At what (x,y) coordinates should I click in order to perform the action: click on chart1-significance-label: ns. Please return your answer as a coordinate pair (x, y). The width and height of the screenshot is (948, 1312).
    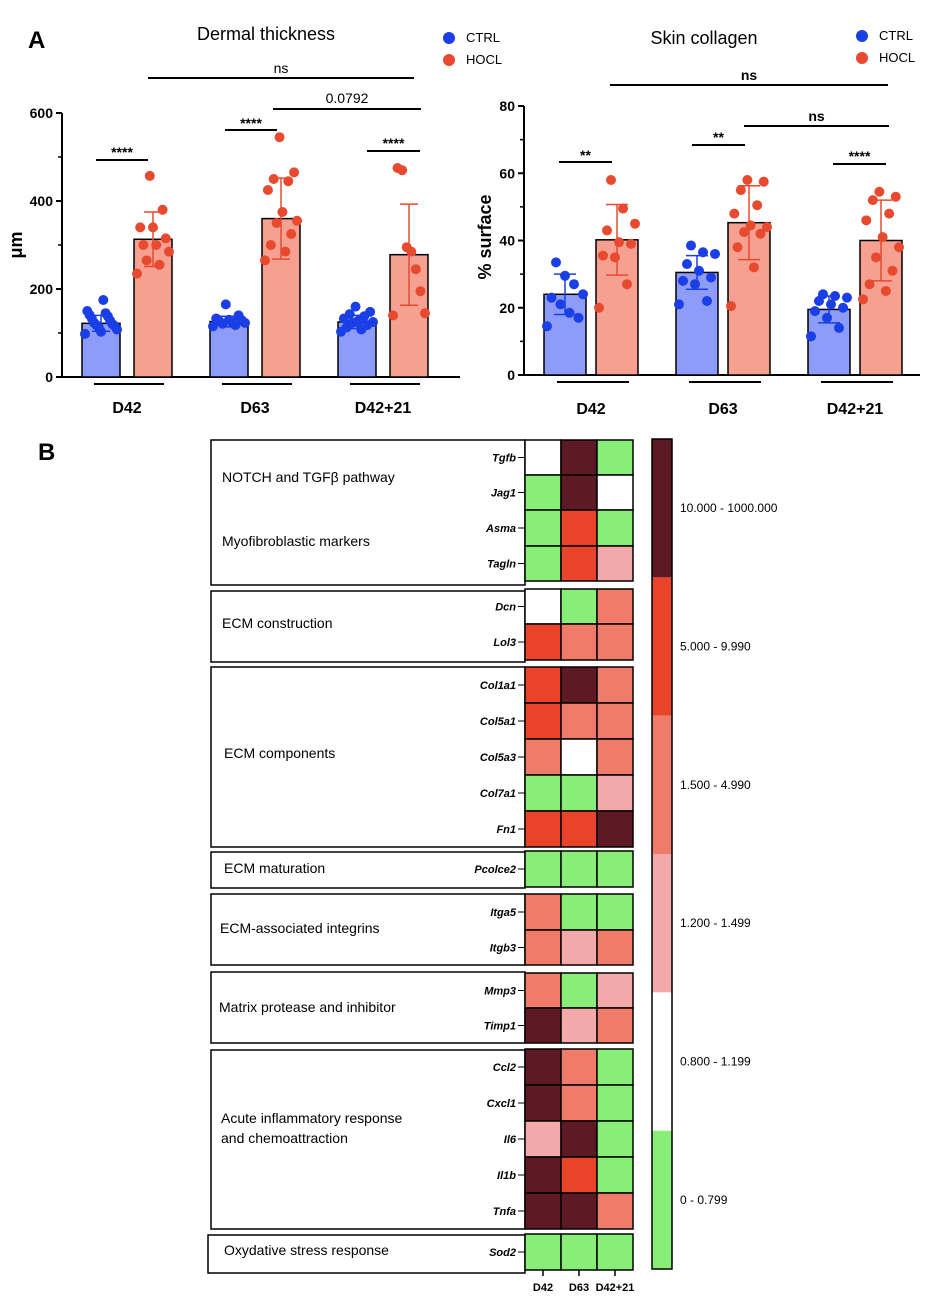
    Looking at the image, I should click on (281, 68).